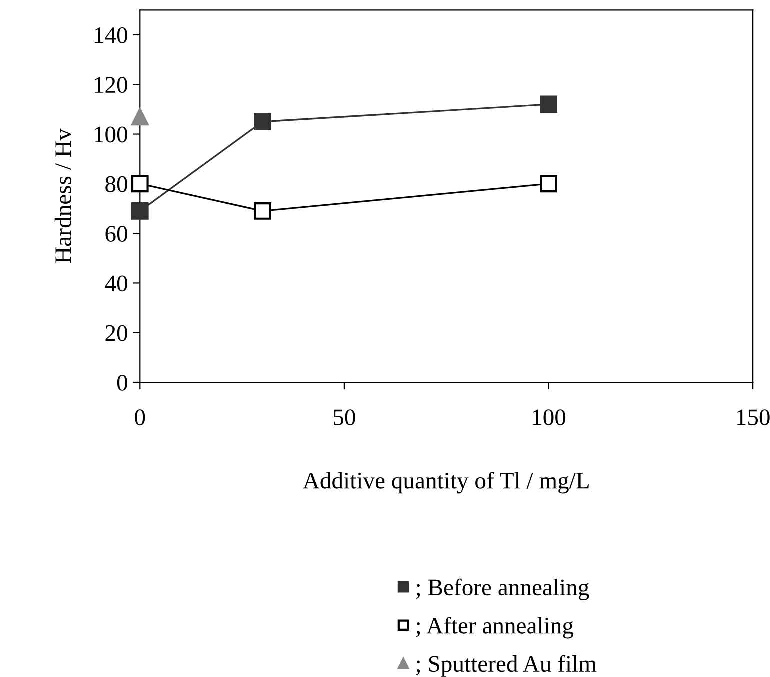  What do you see at coordinates (117, 333) in the screenshot?
I see `y-tick-label: 20` at bounding box center [117, 333].